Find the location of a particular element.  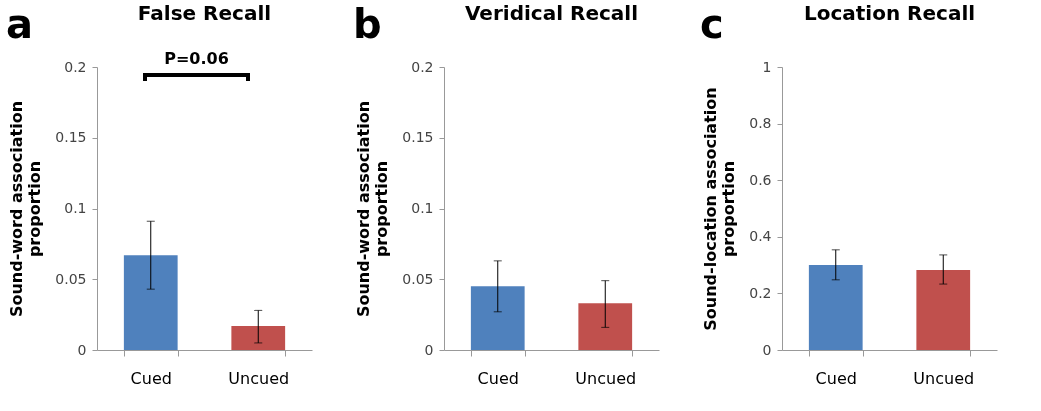

y-axis-title: Sound-location association proportion is located at coordinates (720, 209).